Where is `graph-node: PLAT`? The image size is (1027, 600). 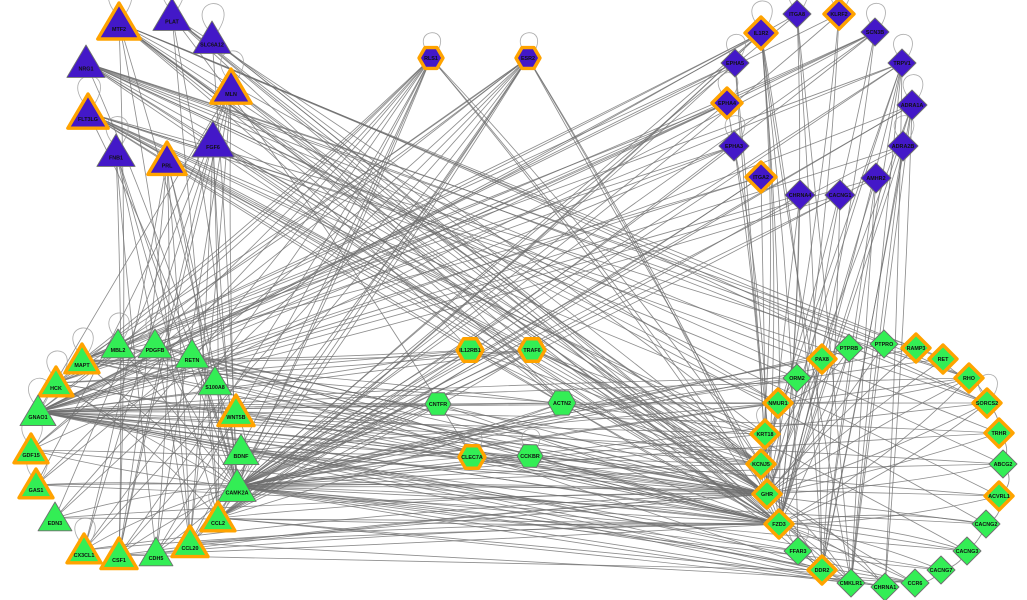 graph-node: PLAT is located at coordinates (172, 15).